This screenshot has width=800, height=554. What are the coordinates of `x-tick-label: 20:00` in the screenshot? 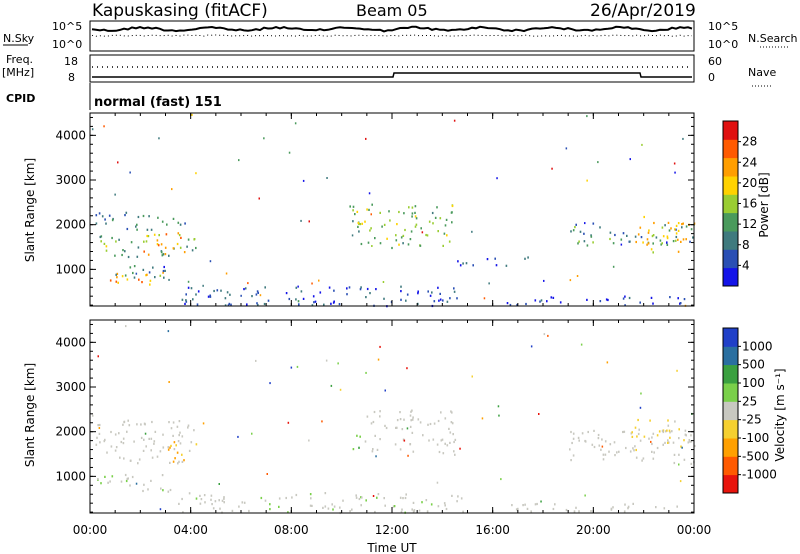 It's located at (593, 530).